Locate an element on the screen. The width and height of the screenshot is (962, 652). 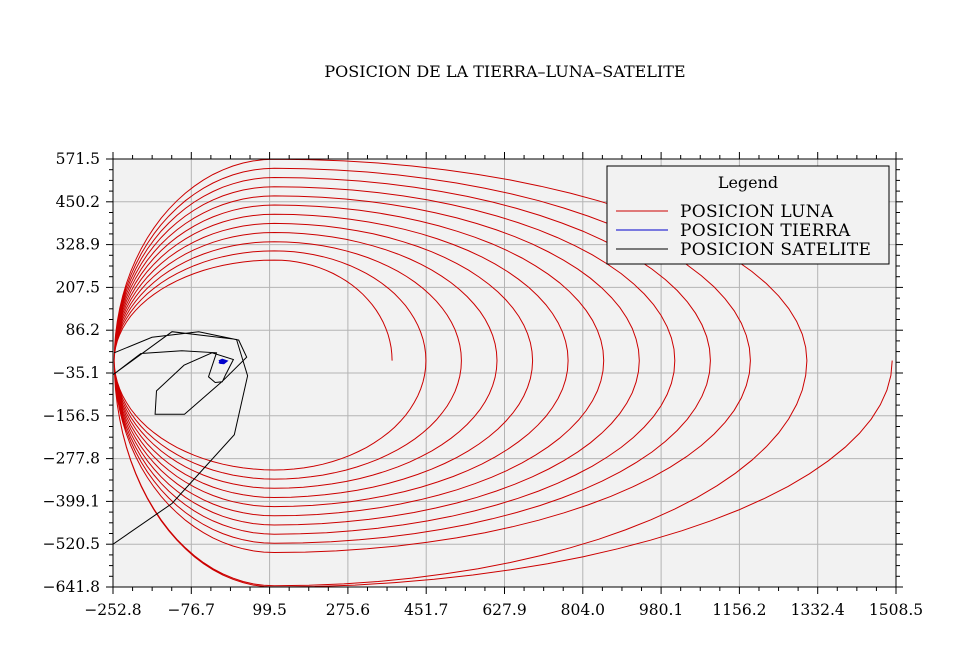
y-tick-label: 86.2 is located at coordinates (82, 330).